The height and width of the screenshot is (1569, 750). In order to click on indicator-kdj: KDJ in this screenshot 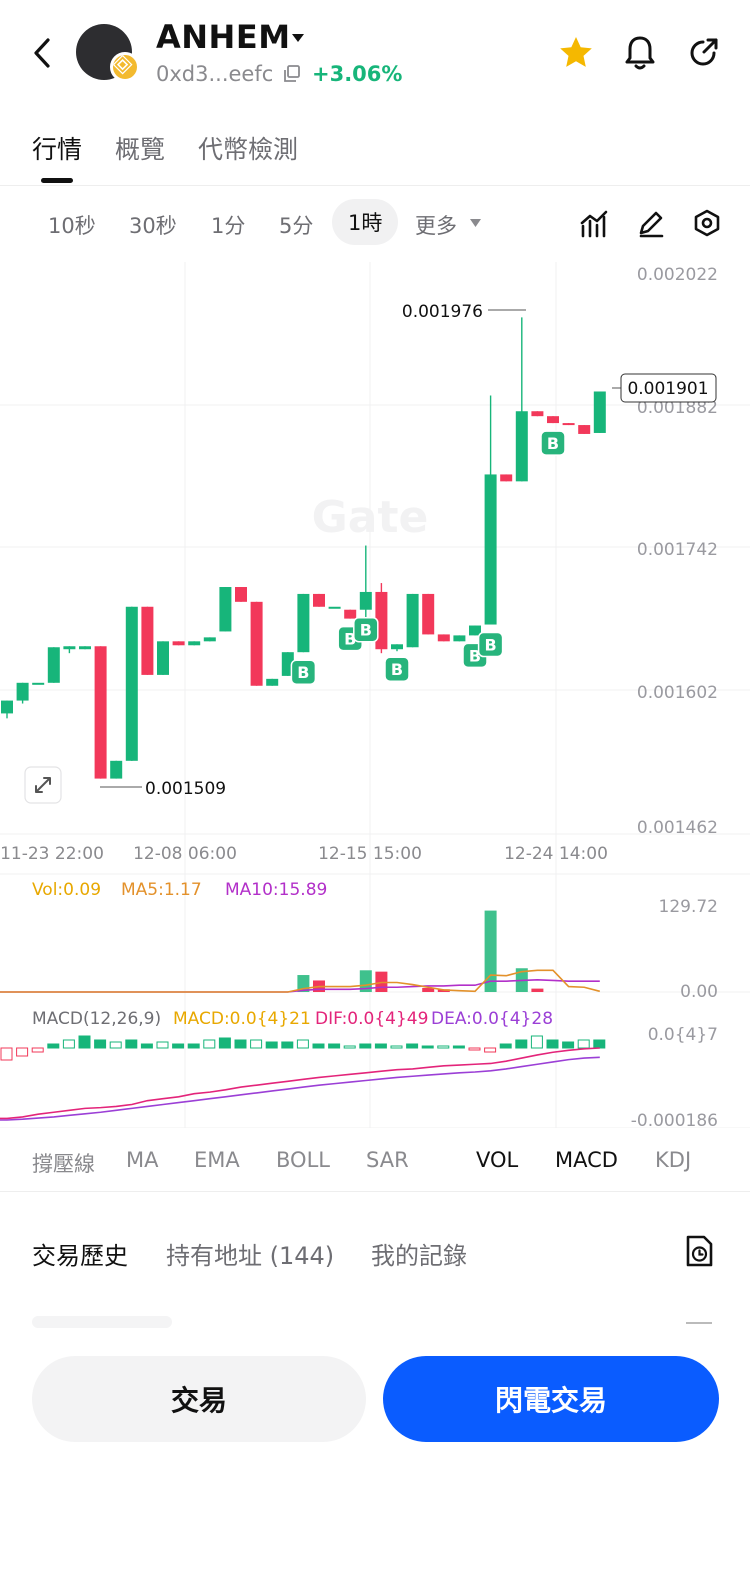, I will do `click(673, 1160)`.